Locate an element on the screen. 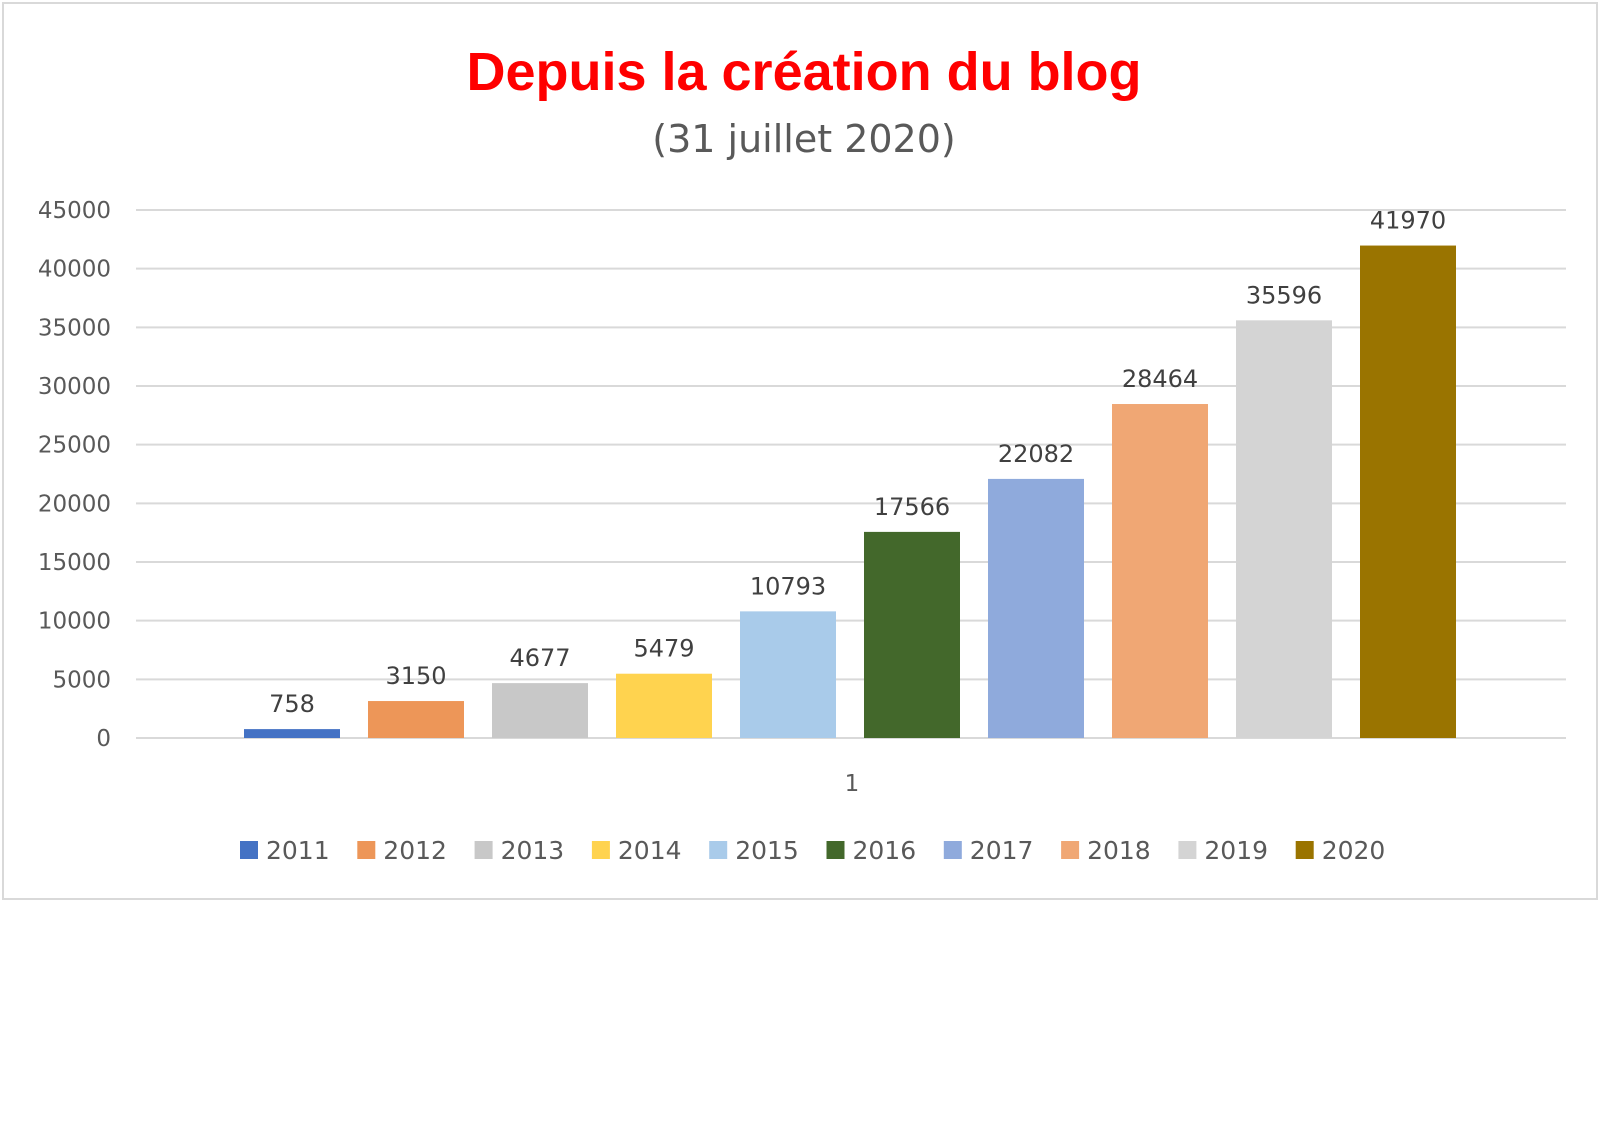 The height and width of the screenshot is (1131, 1600). data-label-2014: 5479 is located at coordinates (663, 649).